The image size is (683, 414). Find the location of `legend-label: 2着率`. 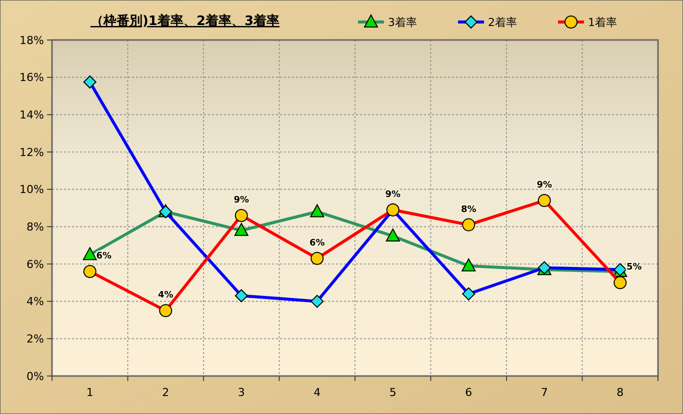

legend-label: 2着率 is located at coordinates (502, 22).